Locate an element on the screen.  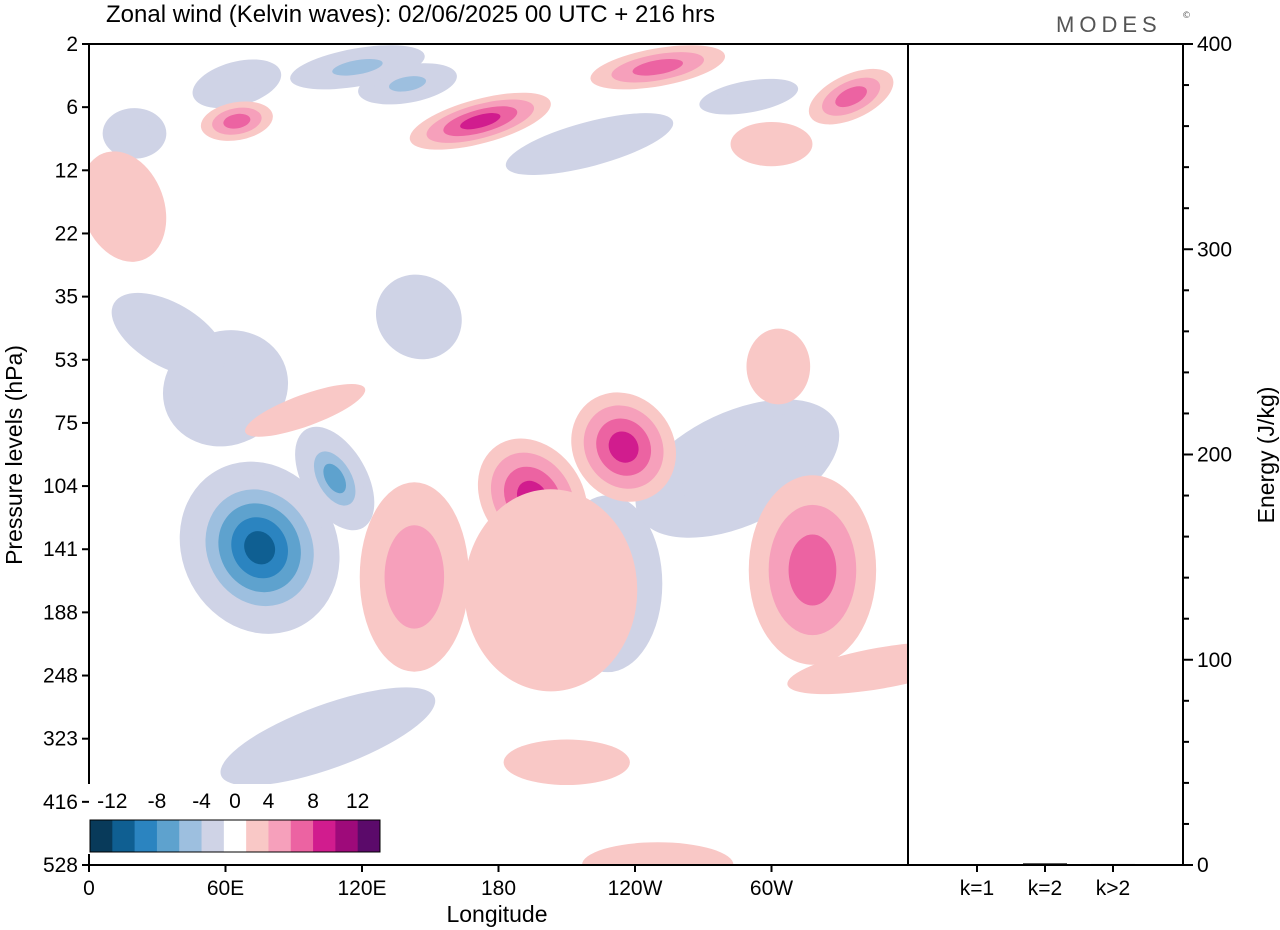
colorbar-tick-label: -12 is located at coordinates (112, 801).